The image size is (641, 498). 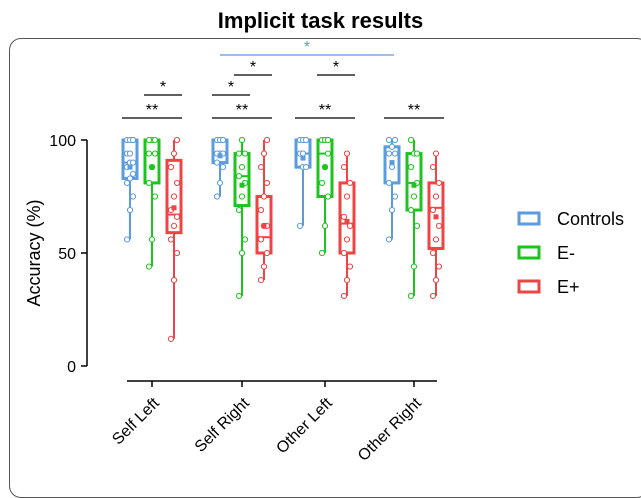 What do you see at coordinates (304, 425) in the screenshot?
I see `x-tick-label-2: Other Left` at bounding box center [304, 425].